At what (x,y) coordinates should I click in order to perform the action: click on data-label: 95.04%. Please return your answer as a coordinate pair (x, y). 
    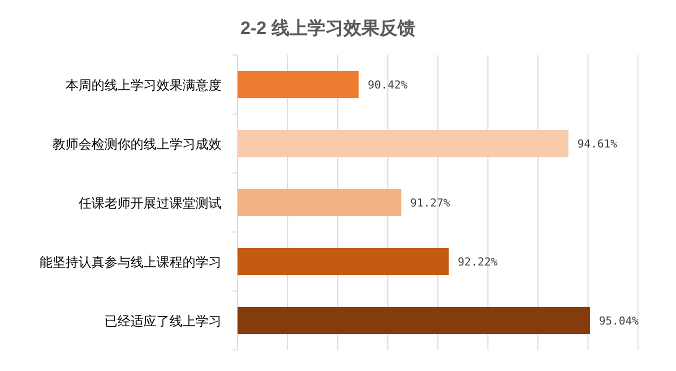
    Looking at the image, I should click on (619, 321).